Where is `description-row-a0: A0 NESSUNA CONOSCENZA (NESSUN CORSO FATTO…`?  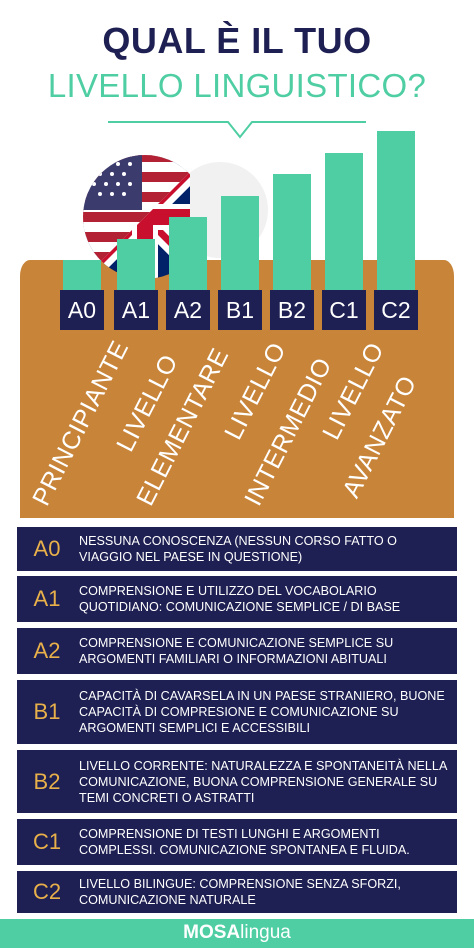
description-row-a0: A0 NESSUNA CONOSCENZA (NESSUN CORSO FATTO… is located at coordinates (237, 549).